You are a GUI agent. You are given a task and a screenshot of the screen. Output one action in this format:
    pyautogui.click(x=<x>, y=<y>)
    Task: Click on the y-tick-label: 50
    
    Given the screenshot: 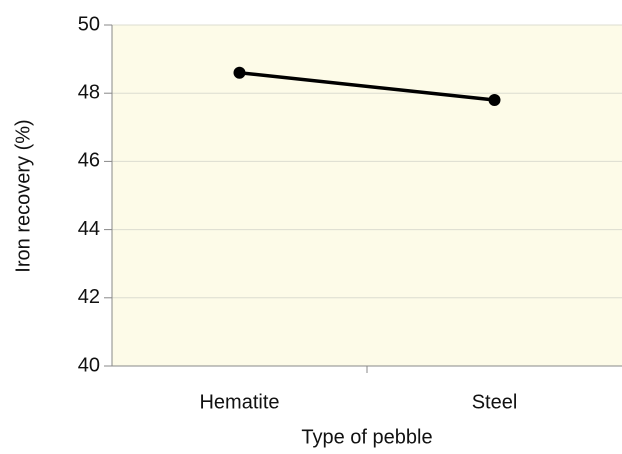 What is the action you would take?
    pyautogui.click(x=89, y=24)
    